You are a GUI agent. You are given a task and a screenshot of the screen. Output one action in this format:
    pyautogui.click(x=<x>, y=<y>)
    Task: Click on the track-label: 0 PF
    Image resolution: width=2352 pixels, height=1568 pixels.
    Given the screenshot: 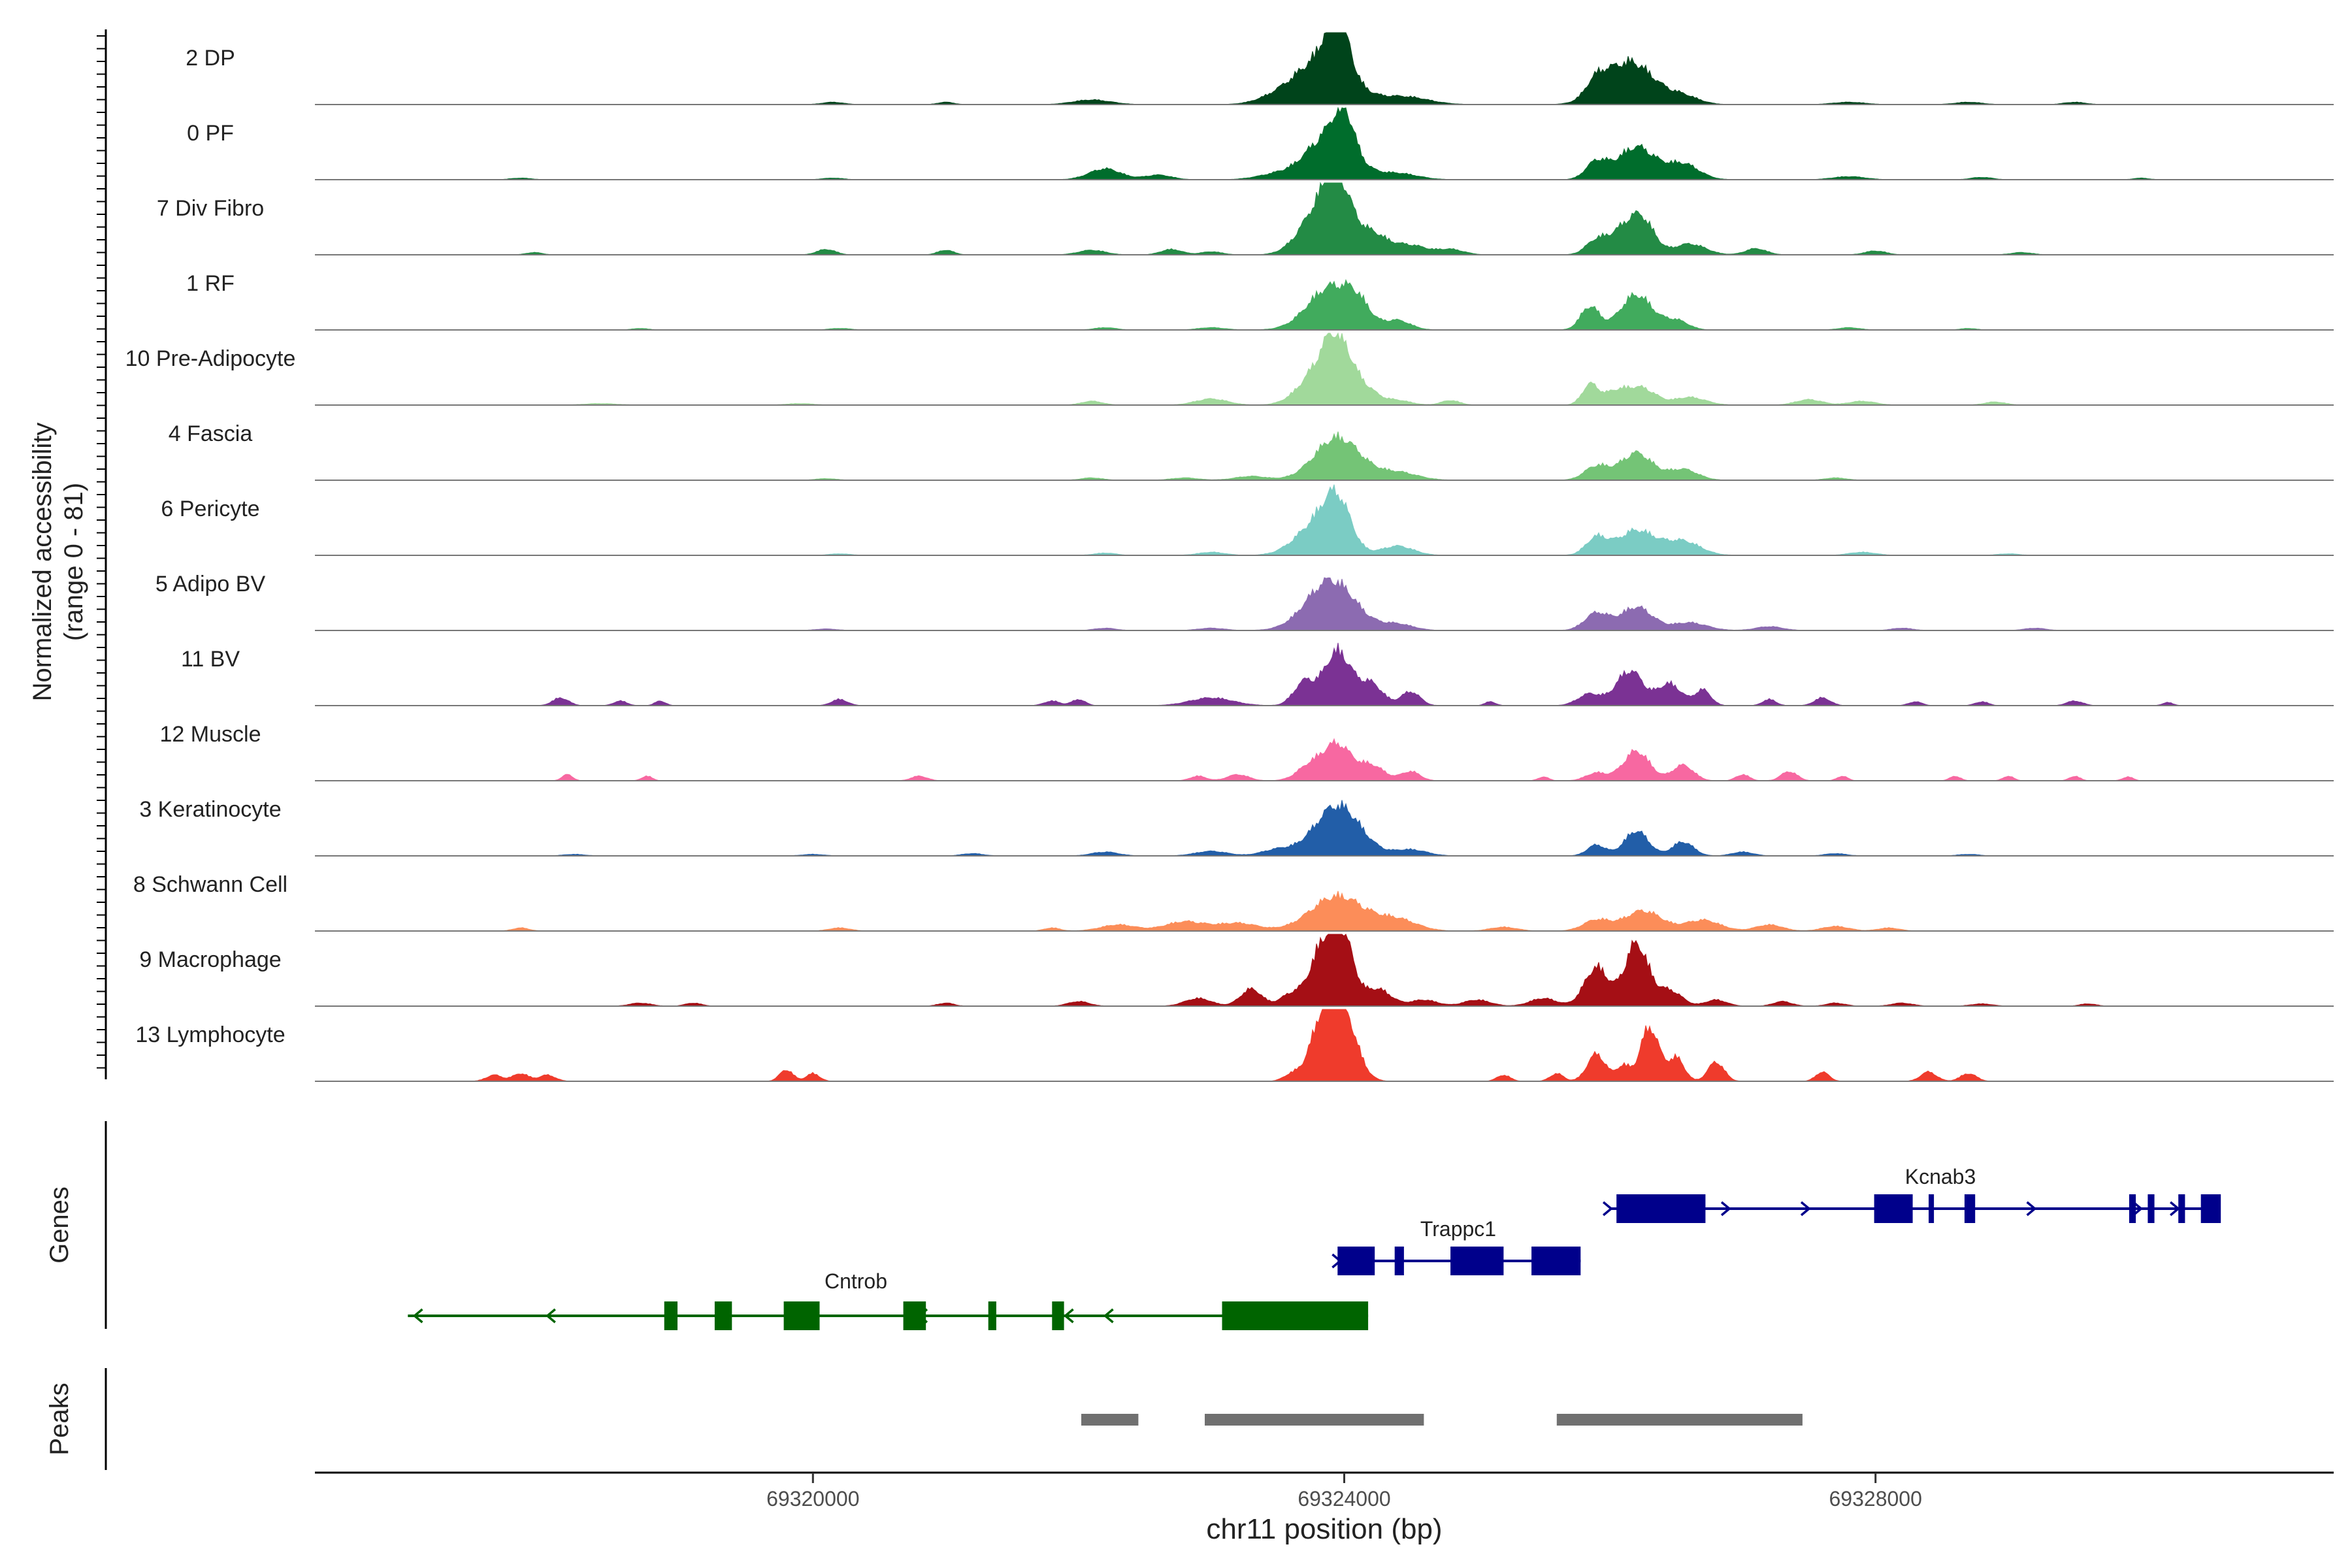 What is the action you would take?
    pyautogui.click(x=210, y=133)
    